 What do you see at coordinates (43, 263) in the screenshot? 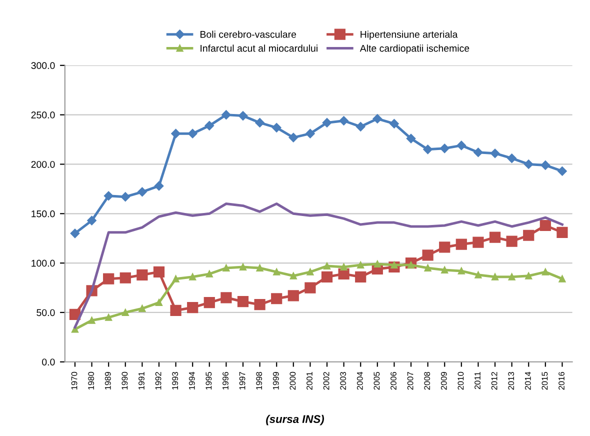
I see `y-tick-label: 100.0` at bounding box center [43, 263].